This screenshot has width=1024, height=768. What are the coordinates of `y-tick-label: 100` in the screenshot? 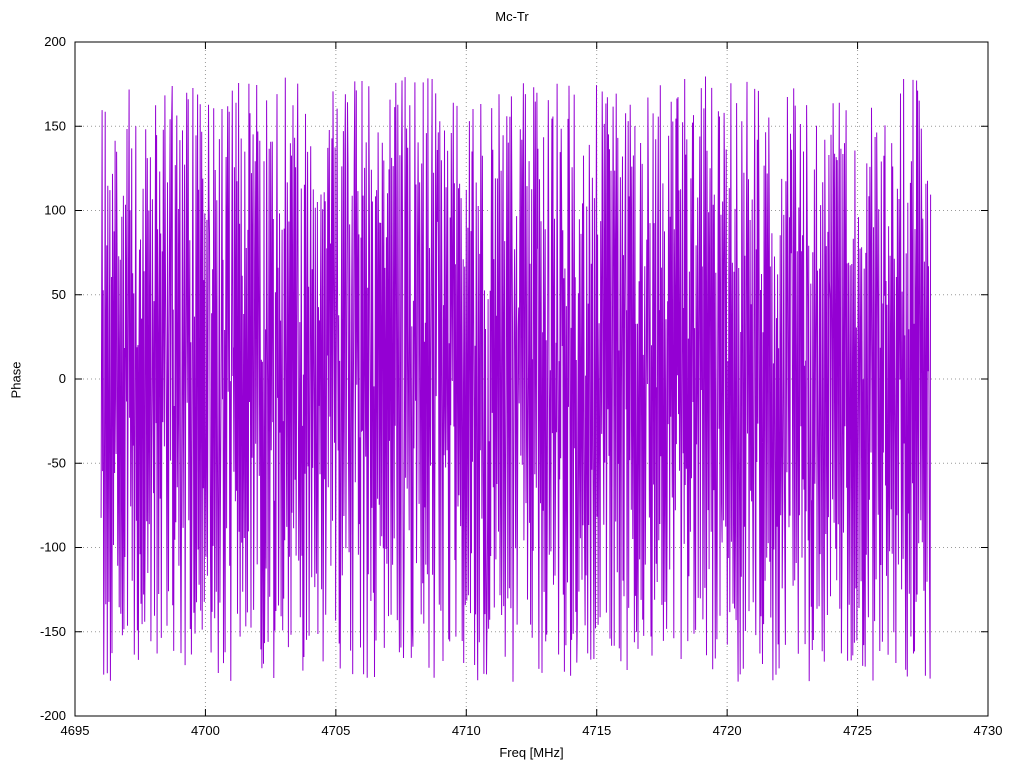 It's located at (55, 210).